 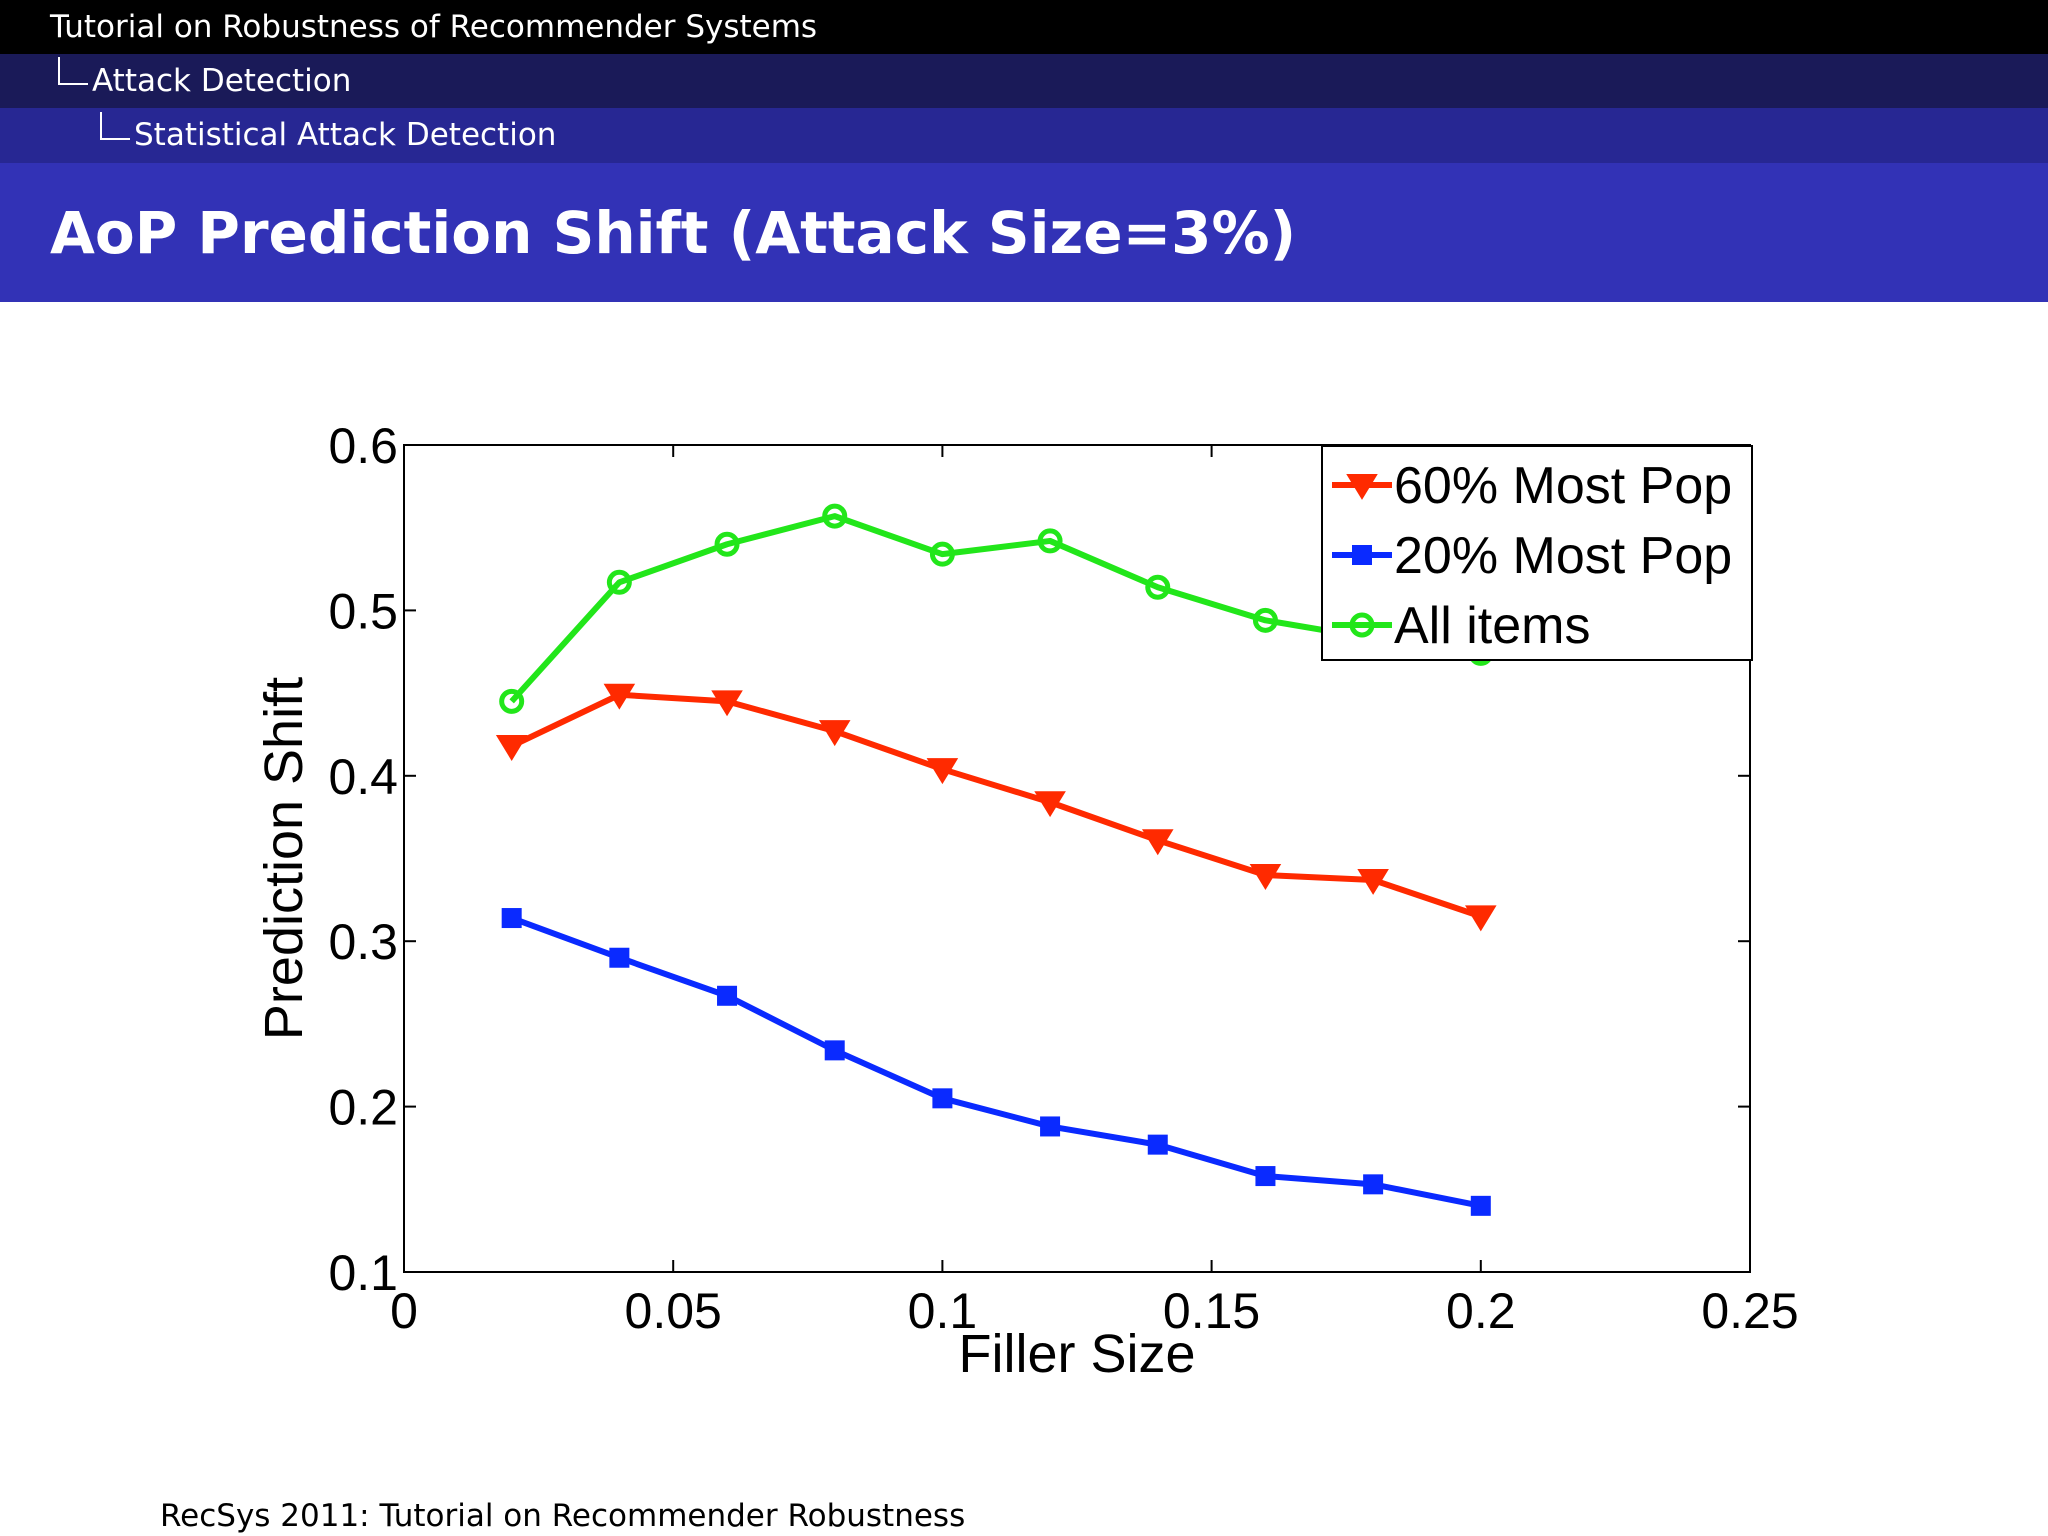 I want to click on breadcrumb-section-label: Attack Detection, so click(x=222, y=80).